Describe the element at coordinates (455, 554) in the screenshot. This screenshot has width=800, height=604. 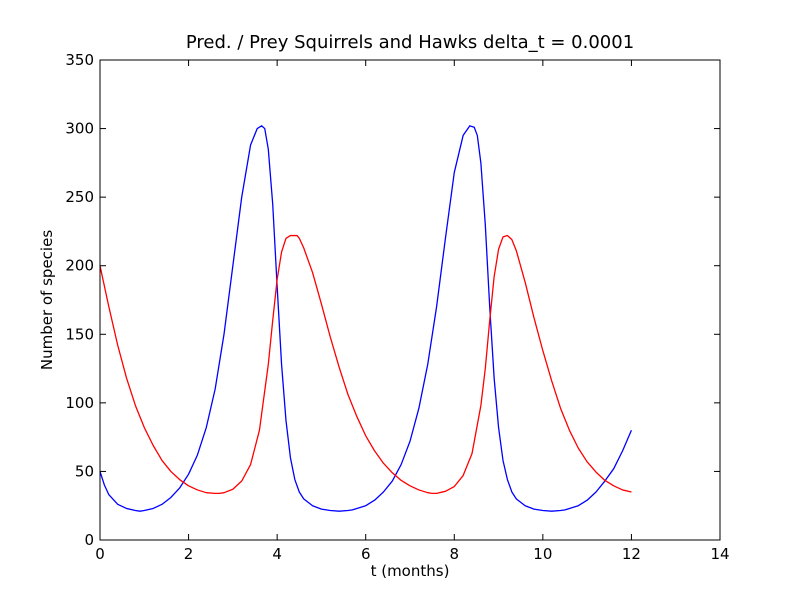
I see `x-tick-label: 8` at that location.